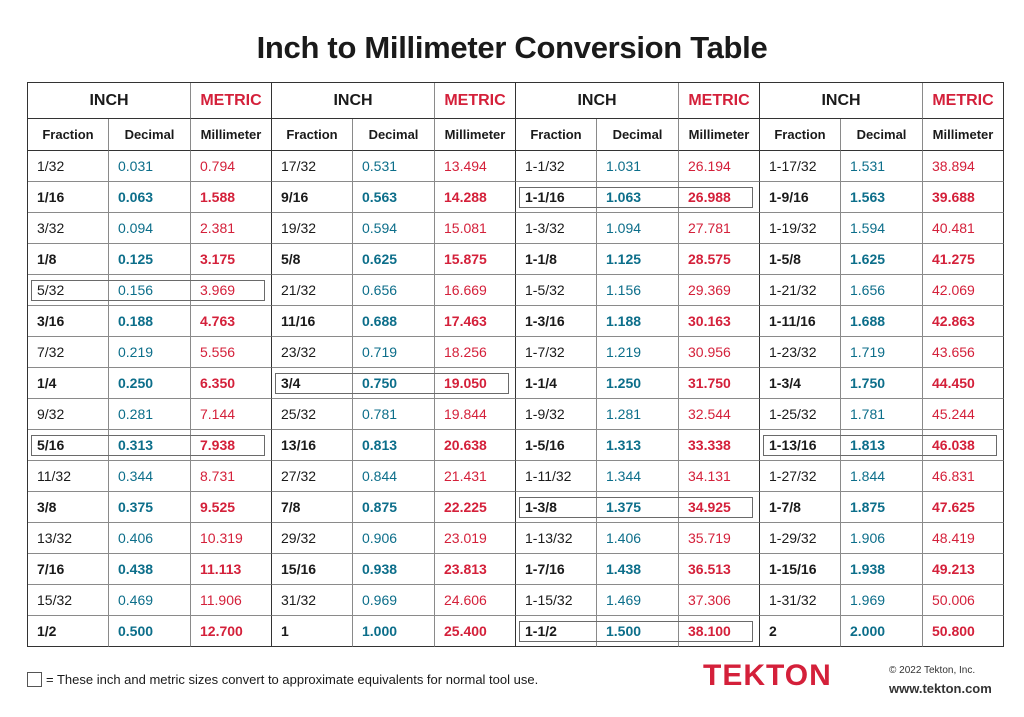 This screenshot has width=1024, height=717. Describe the element at coordinates (312, 383) in the screenshot. I see `fraction-cell: 3/4` at that location.